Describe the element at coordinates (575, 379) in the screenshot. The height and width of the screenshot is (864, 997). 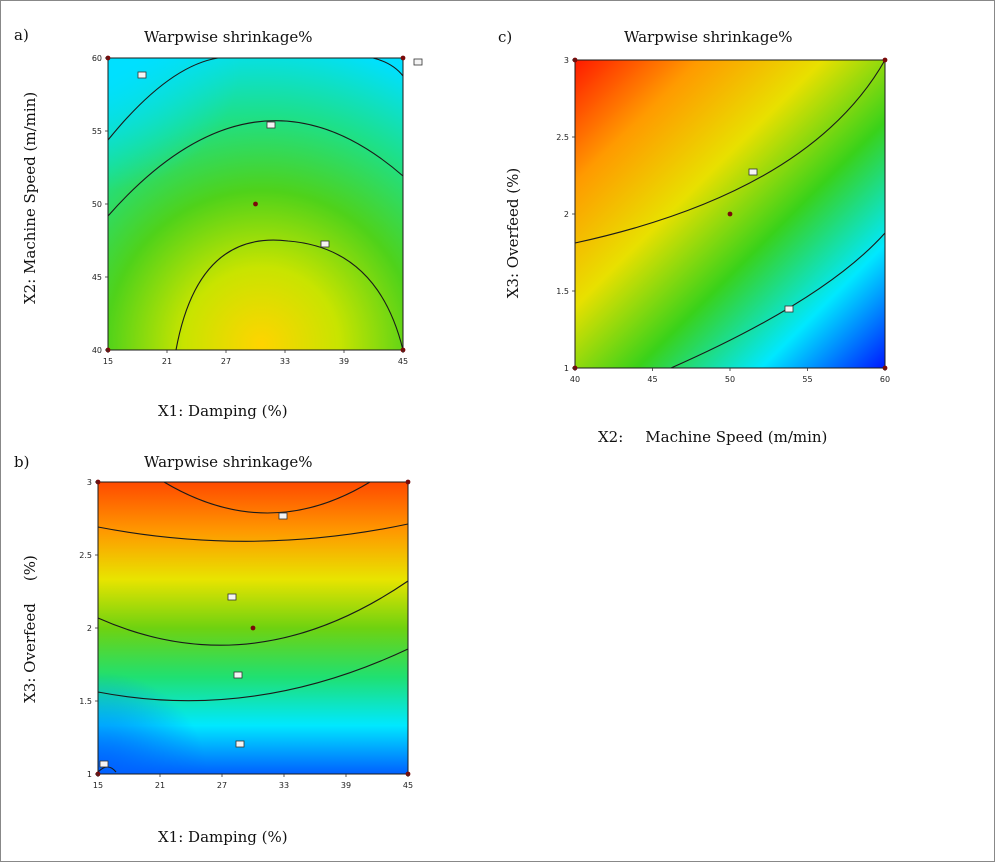
I see `x-tick-label: 40` at that location.